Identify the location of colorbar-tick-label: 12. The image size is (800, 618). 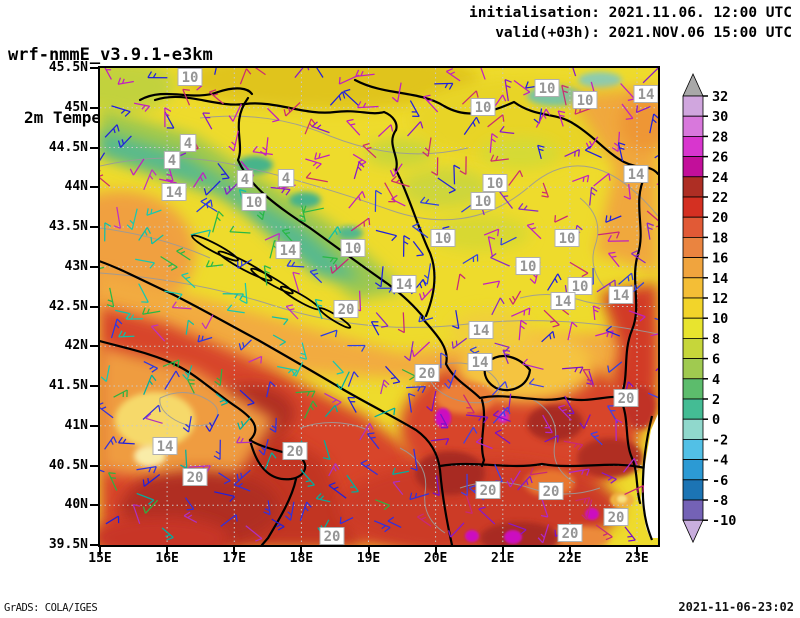
(720, 299).